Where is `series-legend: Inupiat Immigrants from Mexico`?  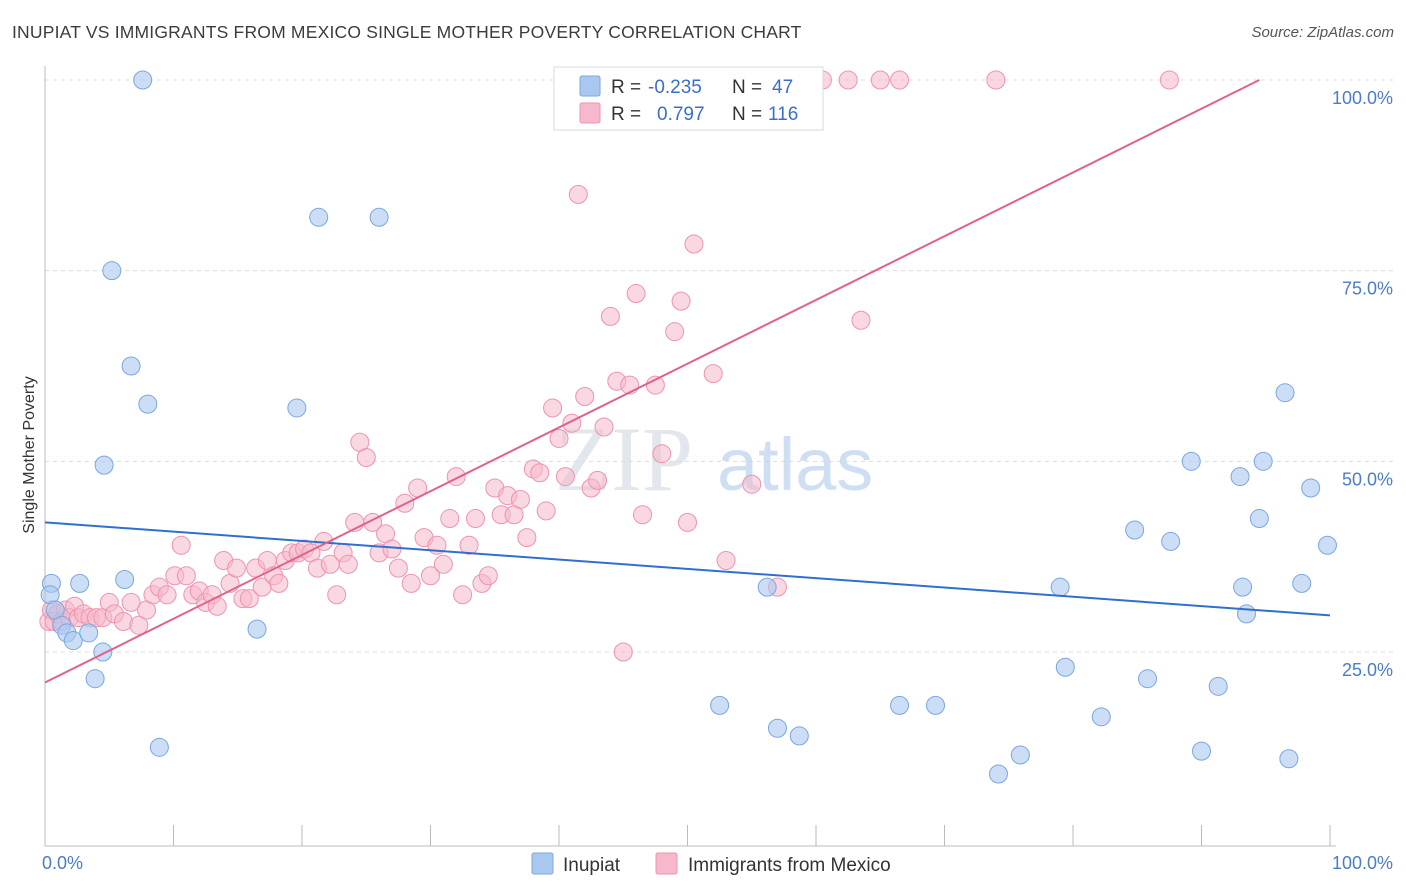
series-legend: Inupiat Immigrants from Mexico is located at coordinates (711, 864).